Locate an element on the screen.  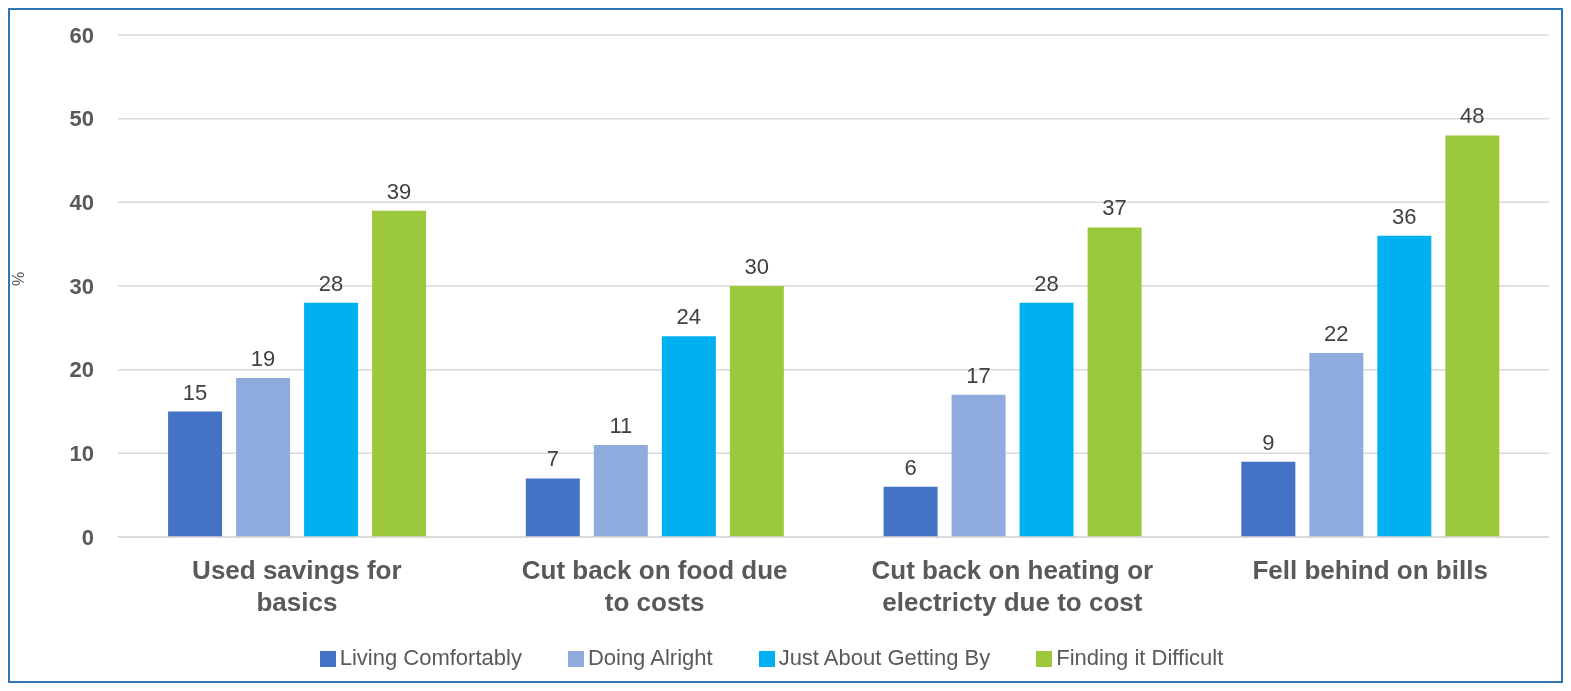
data-label: 24 is located at coordinates (689, 317).